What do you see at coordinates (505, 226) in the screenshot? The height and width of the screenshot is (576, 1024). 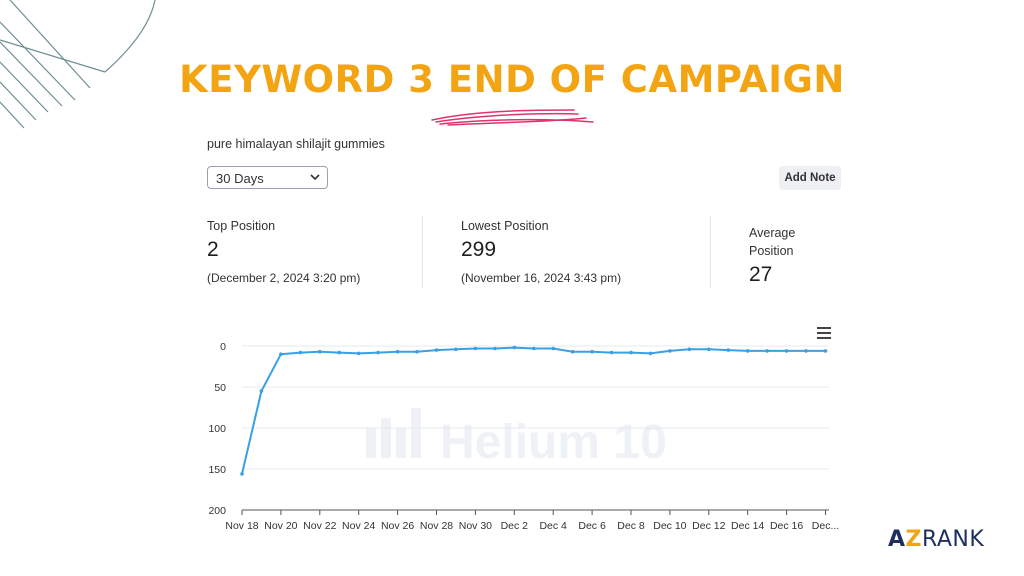 I see `lowest-position-label: Lowest Position` at bounding box center [505, 226].